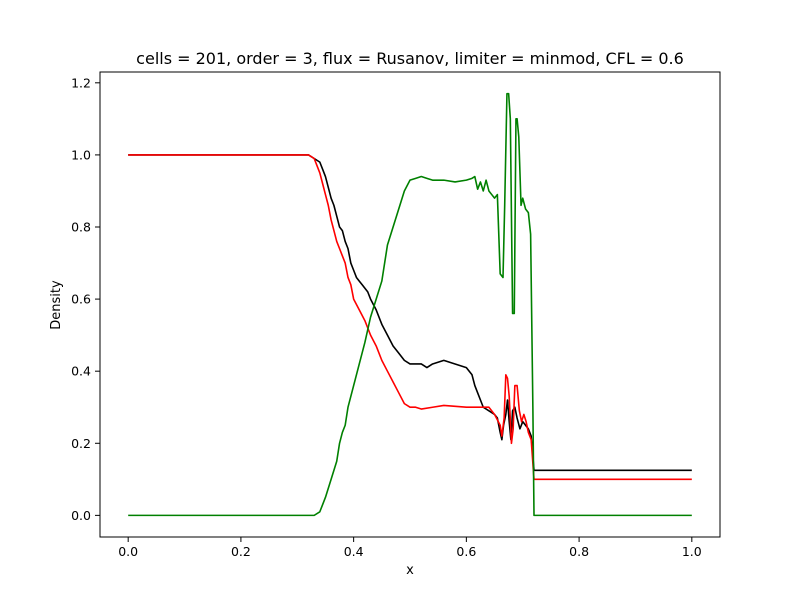 This screenshot has height=600, width=800. Describe the element at coordinates (692, 551) in the screenshot. I see `x-tick-label: 1.0` at that location.